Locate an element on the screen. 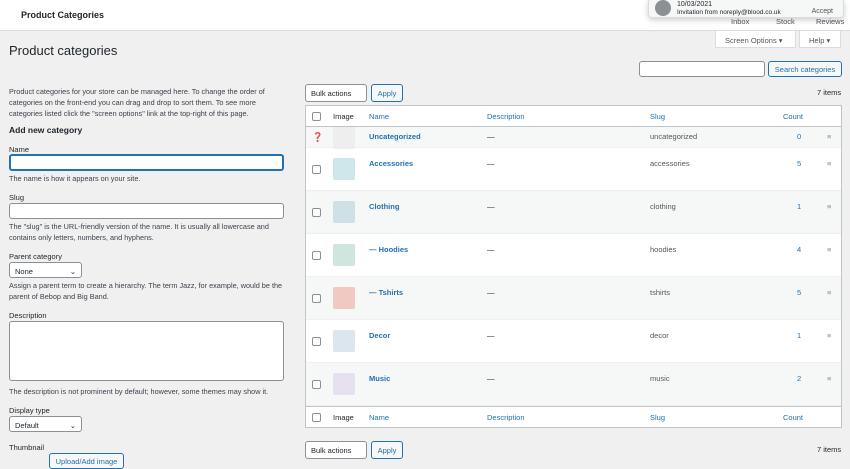 The width and height of the screenshot is (850, 469). category-name-link: Accessories is located at coordinates (391, 163).